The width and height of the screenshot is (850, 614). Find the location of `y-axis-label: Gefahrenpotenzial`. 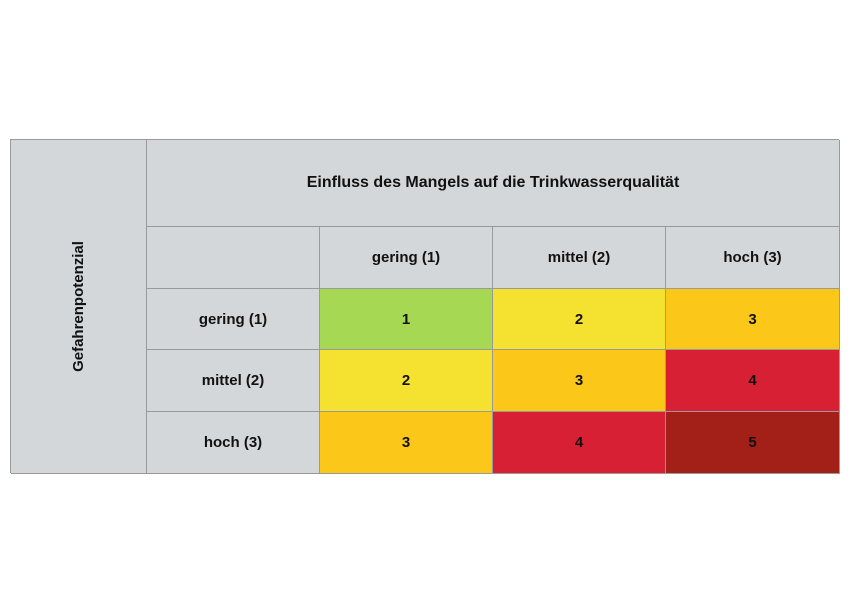

y-axis-label: Gefahrenpotenzial is located at coordinates (78, 306).